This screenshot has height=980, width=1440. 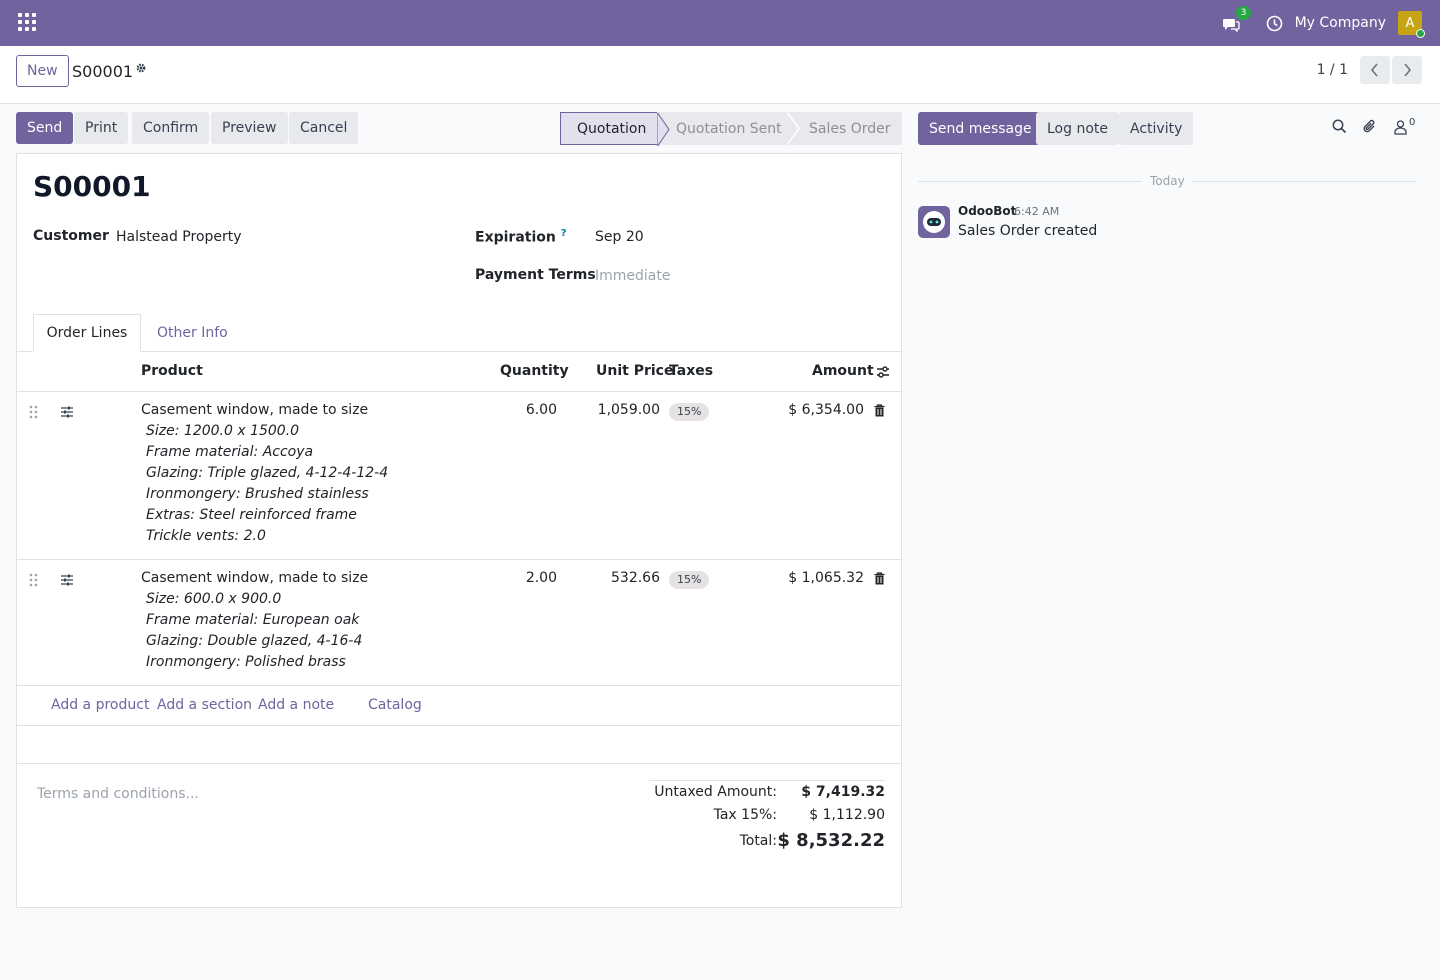 What do you see at coordinates (619, 237) in the screenshot?
I see `expiration-field: Sep 20` at bounding box center [619, 237].